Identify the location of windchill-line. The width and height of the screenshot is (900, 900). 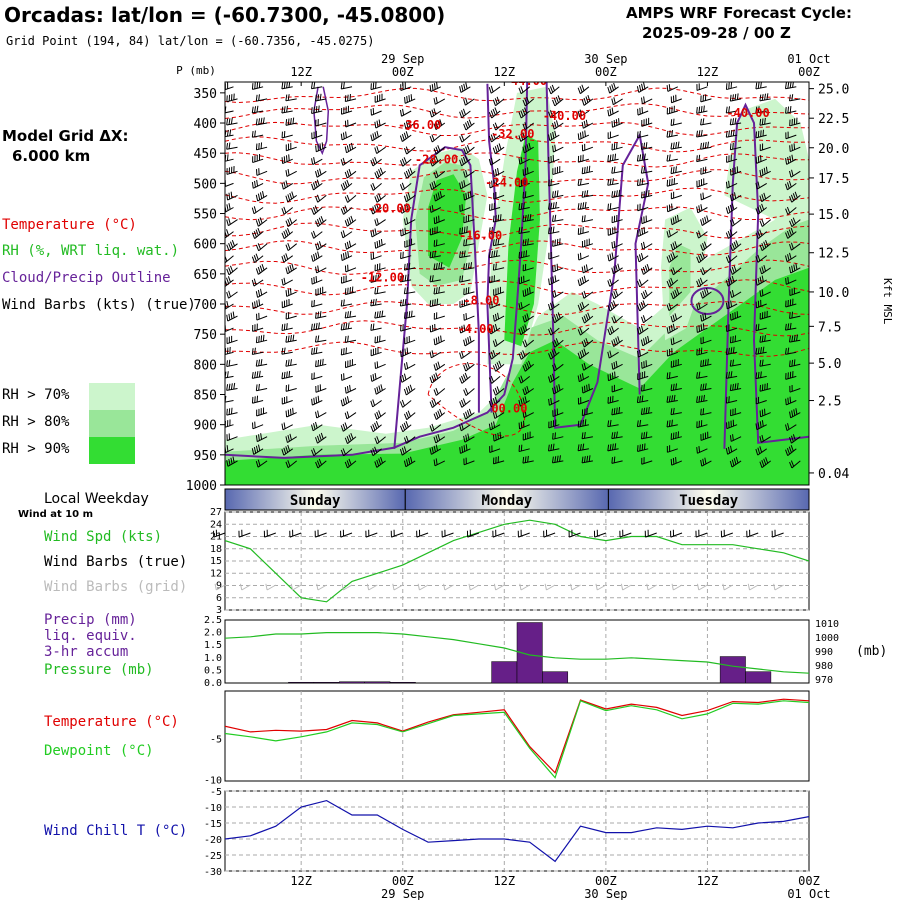
(517, 831).